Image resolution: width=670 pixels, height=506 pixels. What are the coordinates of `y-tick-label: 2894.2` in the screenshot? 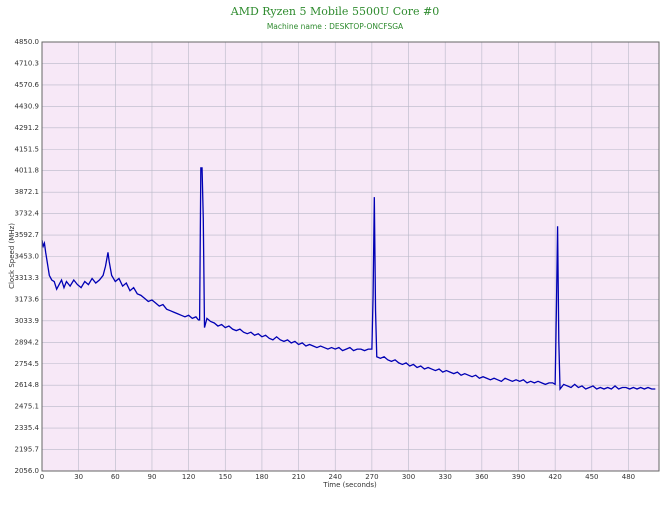 It's located at (27, 342).